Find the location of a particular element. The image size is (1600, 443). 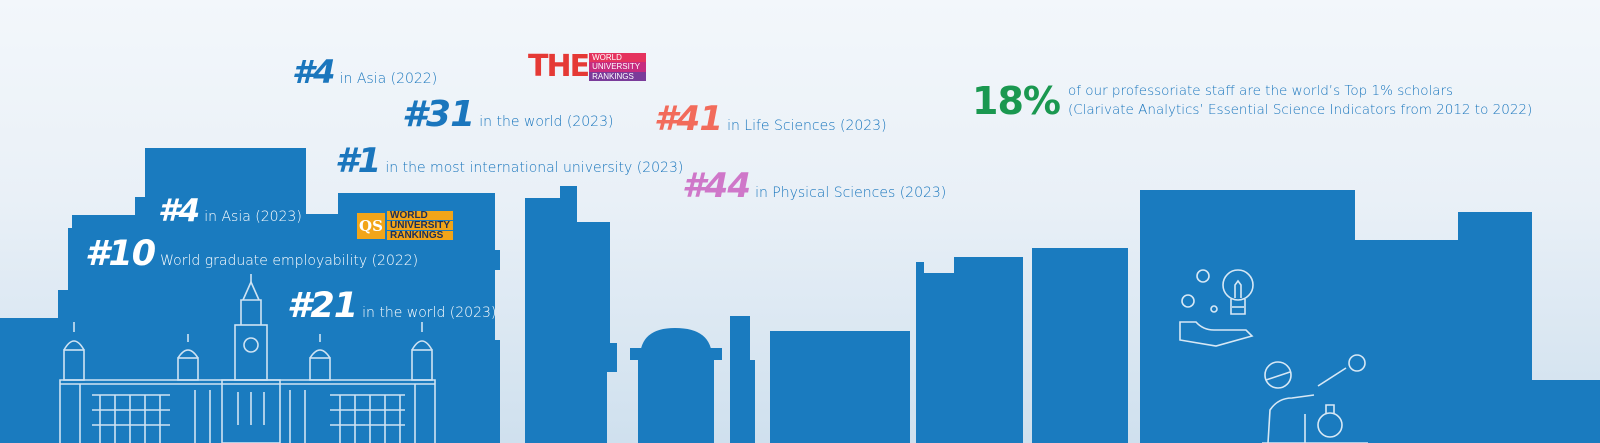

the-rankings-logo: THE WORLD UNIVERSITY RANKINGS is located at coordinates (587, 66).